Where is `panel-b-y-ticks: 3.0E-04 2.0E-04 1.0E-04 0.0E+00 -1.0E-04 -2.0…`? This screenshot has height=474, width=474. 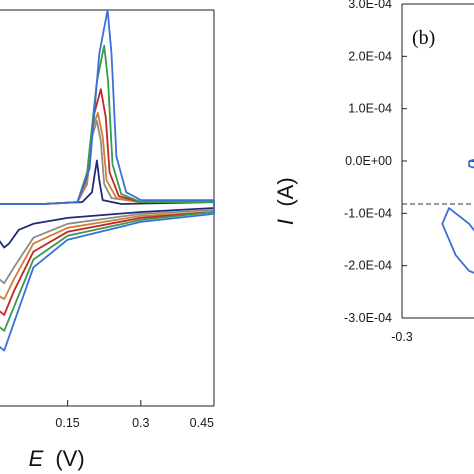 panel-b-y-ticks: 3.0E-04 2.0E-04 1.0E-04 0.0E+00 -1.0E-04 -2.0… is located at coordinates (375, 162).